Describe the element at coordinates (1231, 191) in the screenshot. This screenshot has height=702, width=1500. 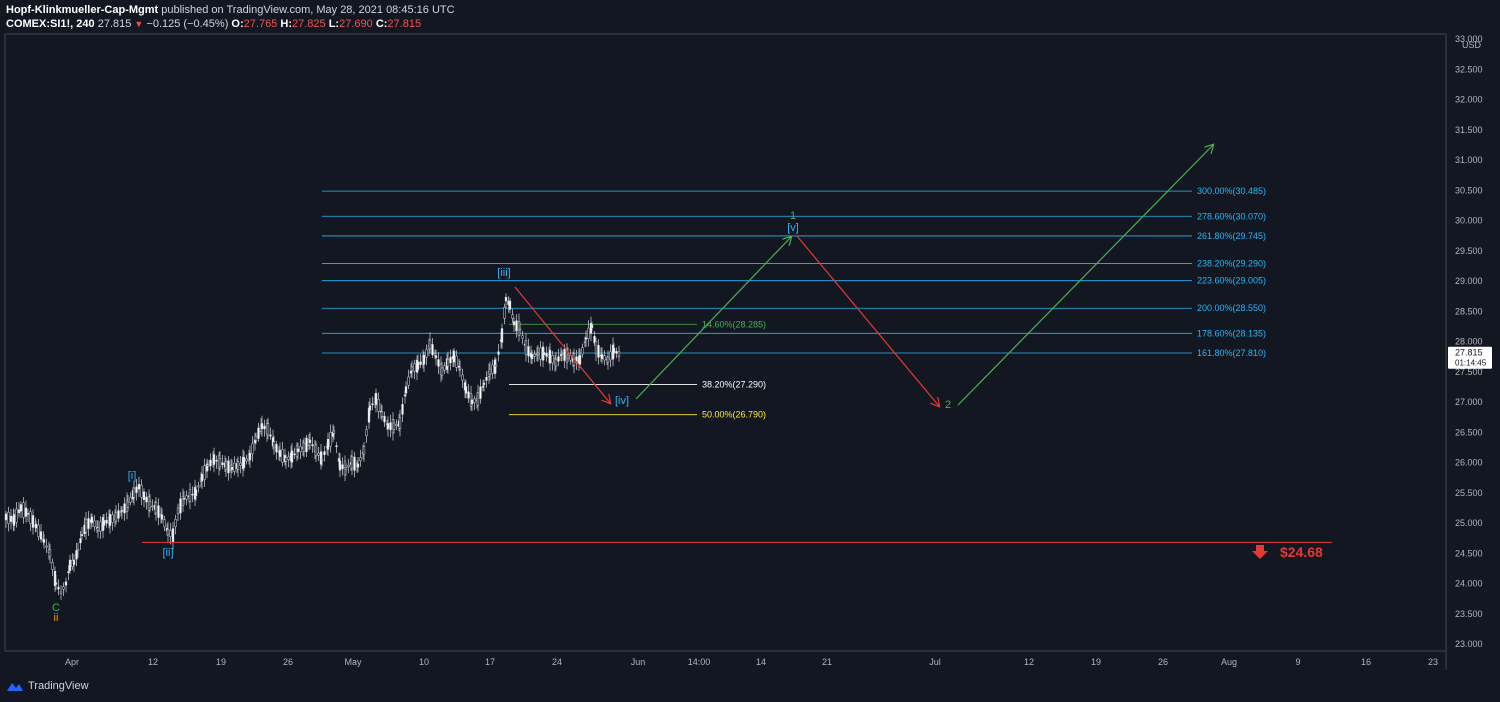
I see `fib-level-label: 300.00%(30.485)` at that location.